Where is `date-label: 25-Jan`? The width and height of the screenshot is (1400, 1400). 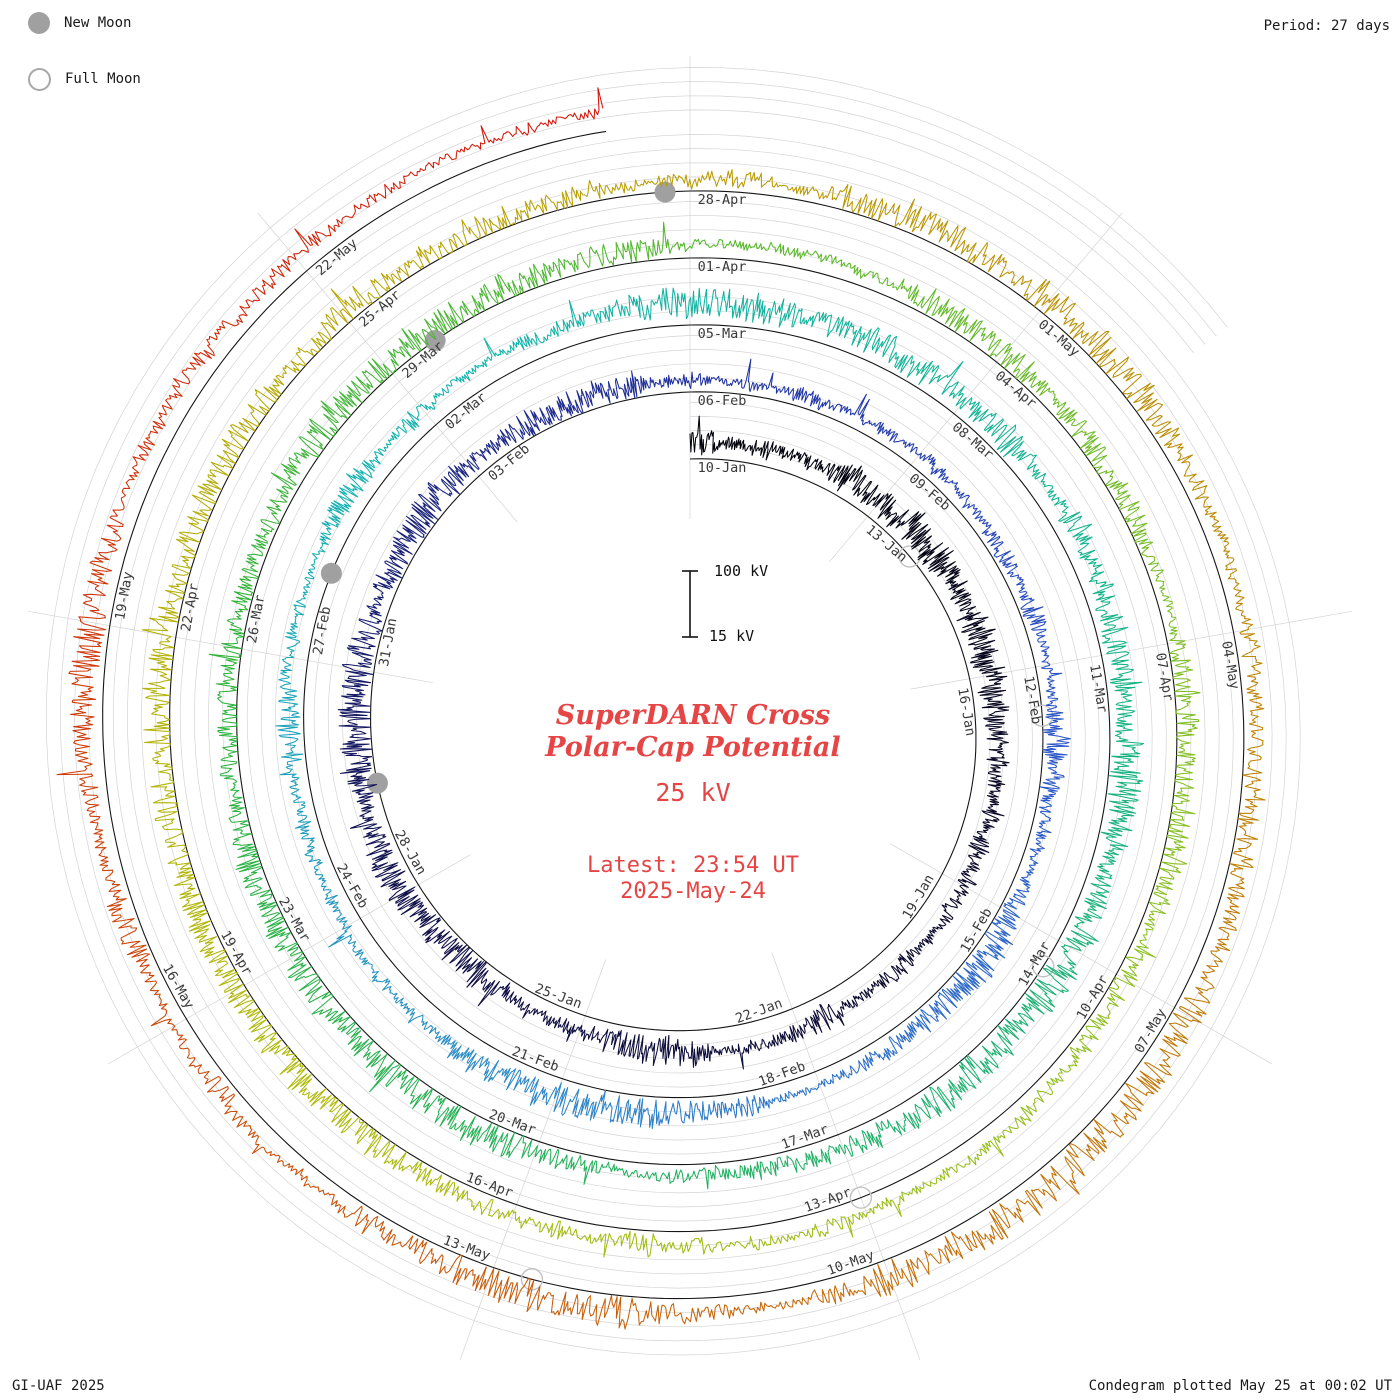
date-label: 25-Jan is located at coordinates (558, 997).